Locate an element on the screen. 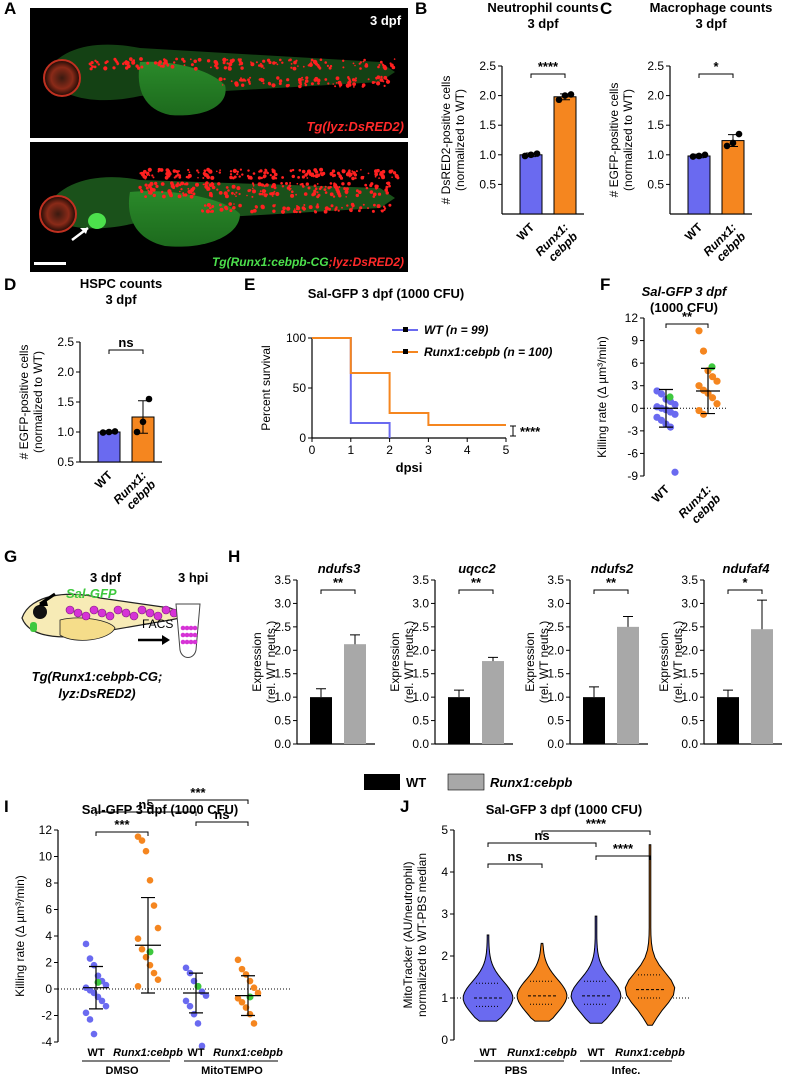 The image size is (795, 1079). chart-b-y-tick: 2.0 is located at coordinates (487, 96).